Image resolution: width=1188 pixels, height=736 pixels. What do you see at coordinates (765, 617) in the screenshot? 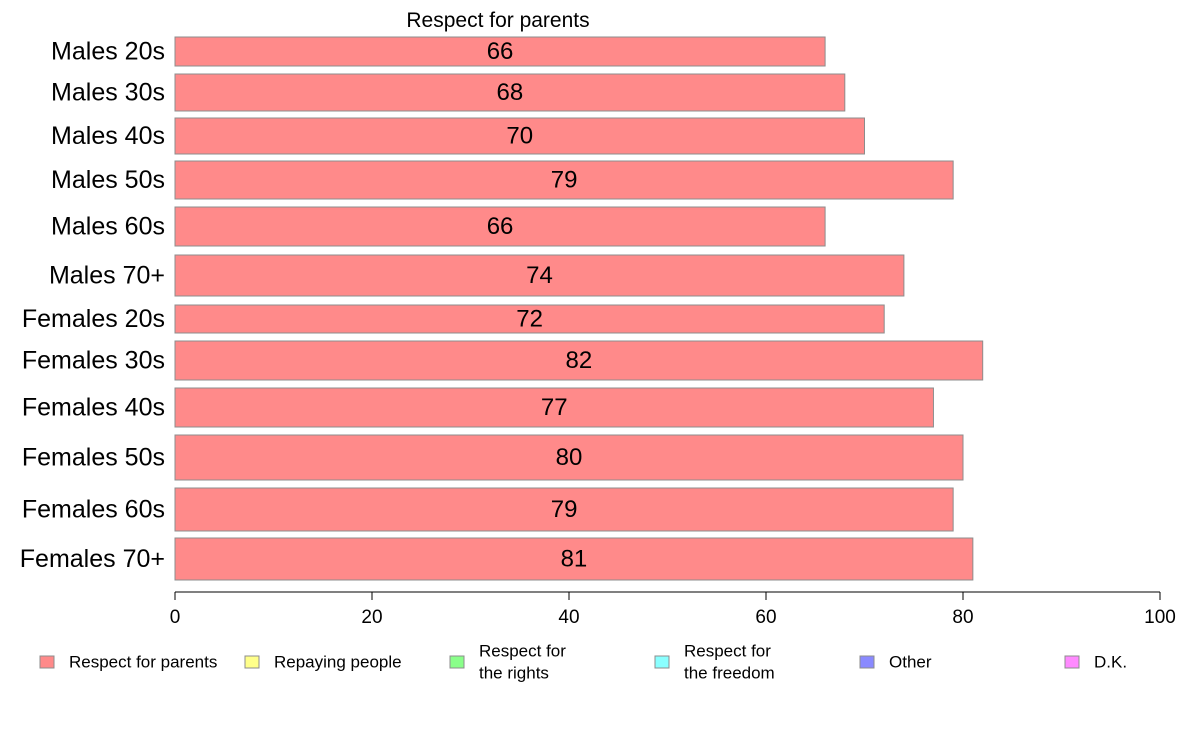
I see `x-tick-label: 60` at bounding box center [765, 617].